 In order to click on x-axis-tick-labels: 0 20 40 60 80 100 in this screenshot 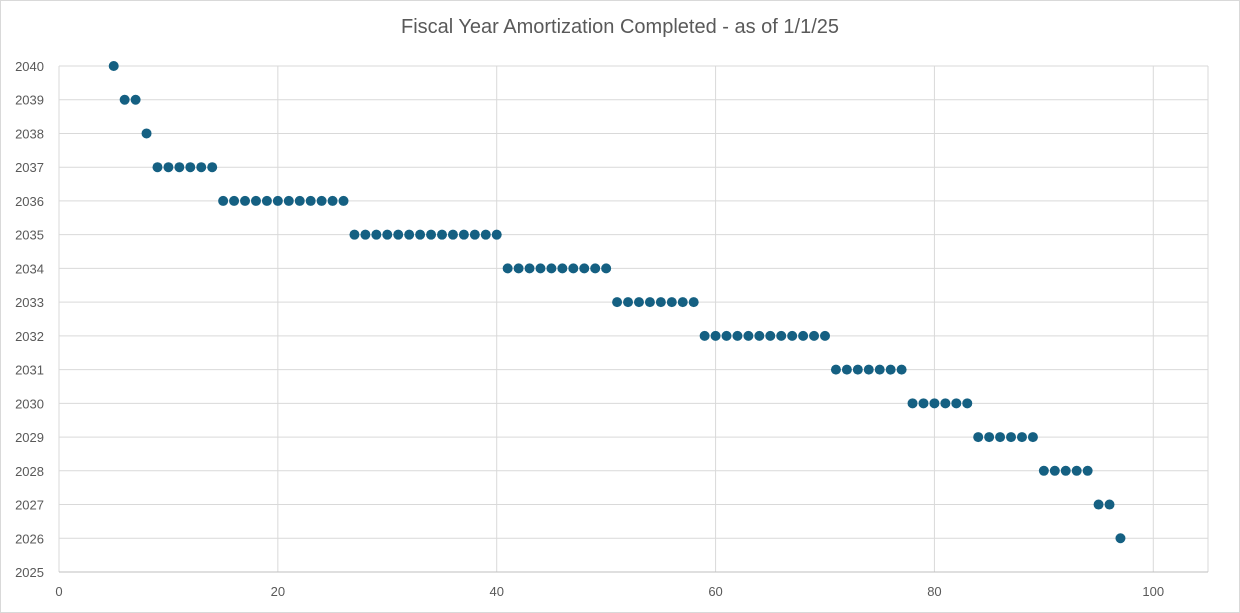, I will do `click(609, 591)`.